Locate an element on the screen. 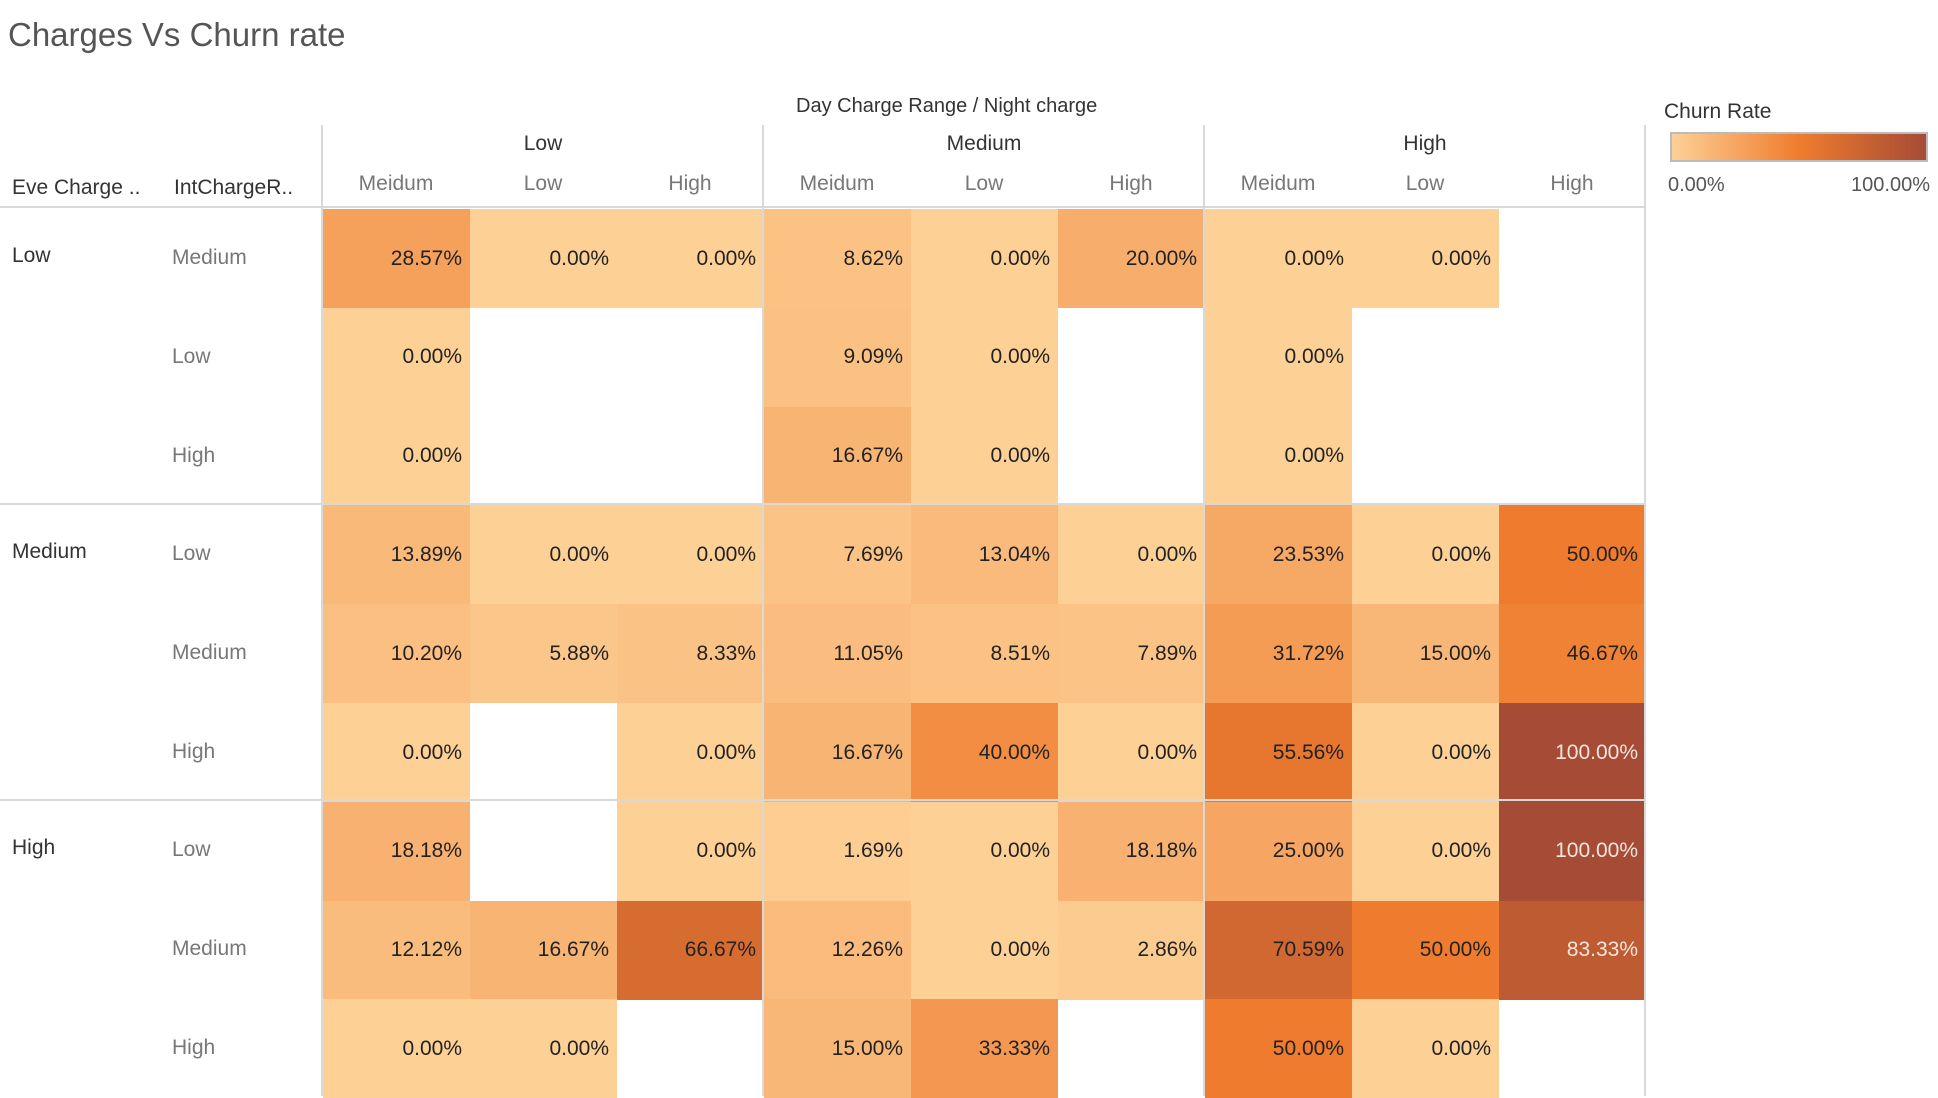 This screenshot has height=1098, width=1938. heatmap-cell: 8.62% is located at coordinates (837, 258).